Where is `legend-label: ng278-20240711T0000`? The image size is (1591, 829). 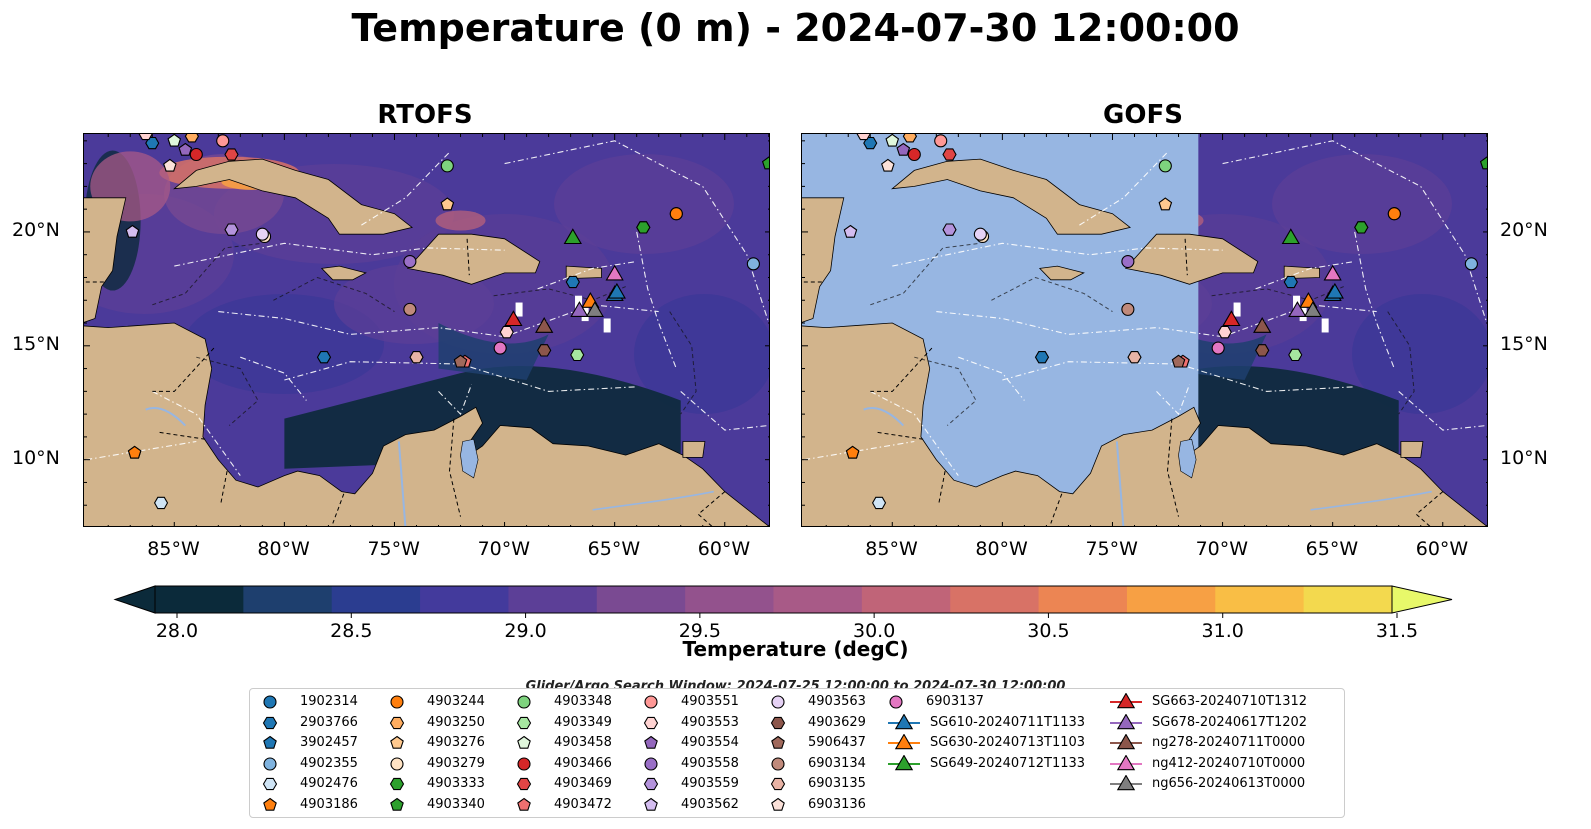
legend-label: ng278-20240711T0000 is located at coordinates (1229, 742).